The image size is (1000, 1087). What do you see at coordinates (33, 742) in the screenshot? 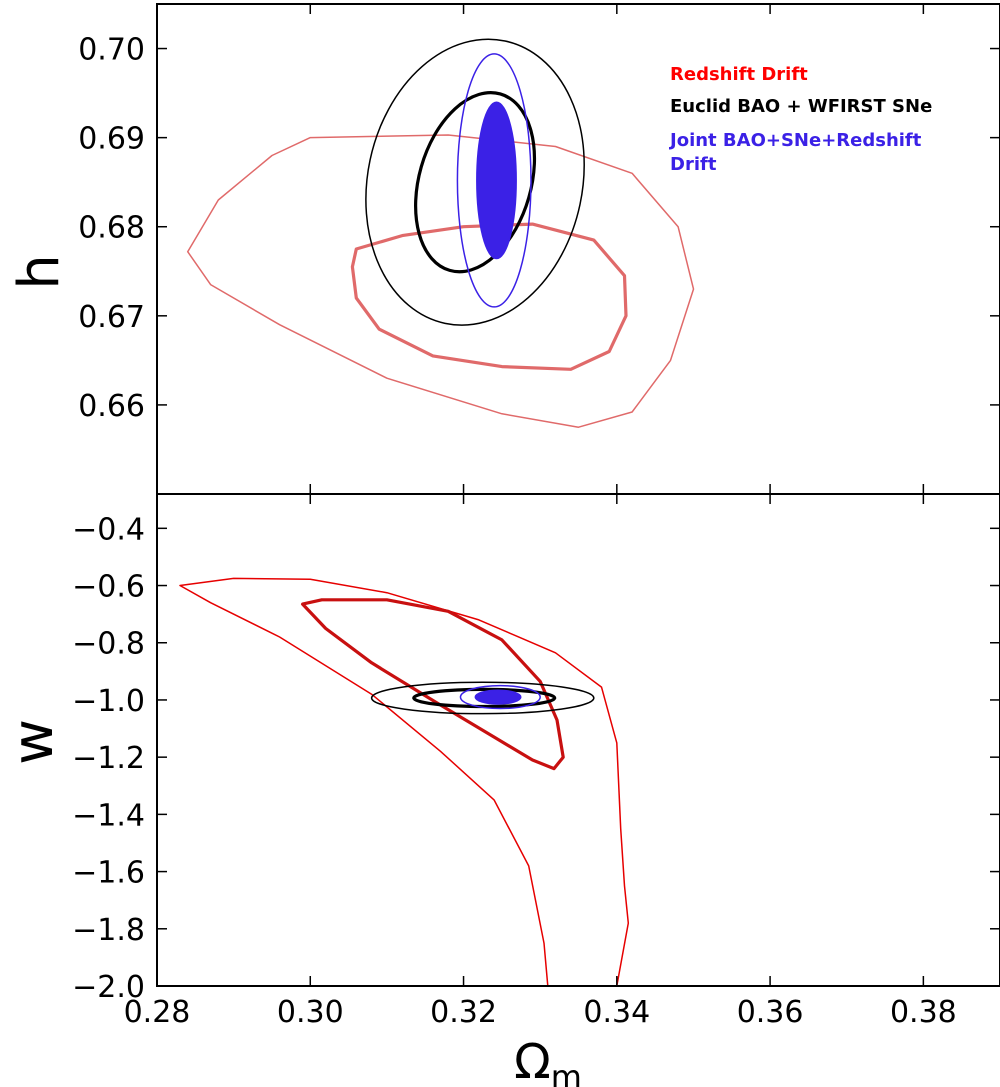
I see `bottom-ylabel: w` at bounding box center [33, 742].